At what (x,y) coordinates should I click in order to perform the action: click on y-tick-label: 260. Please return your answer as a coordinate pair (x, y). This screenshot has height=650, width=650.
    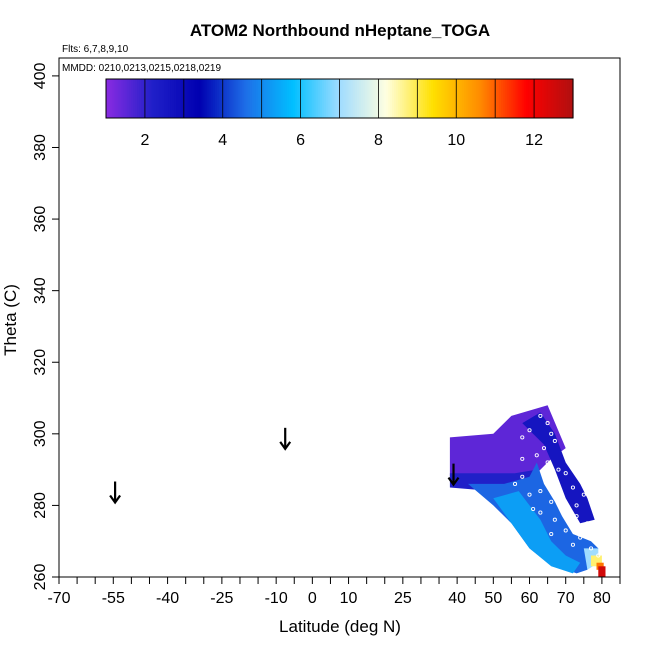
    Looking at the image, I should click on (40, 577).